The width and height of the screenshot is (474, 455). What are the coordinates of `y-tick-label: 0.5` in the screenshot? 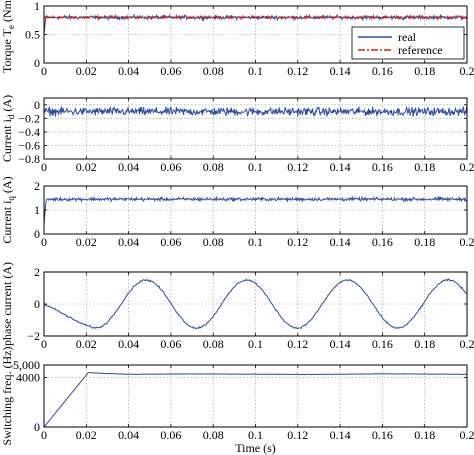 It's located at (32, 35).